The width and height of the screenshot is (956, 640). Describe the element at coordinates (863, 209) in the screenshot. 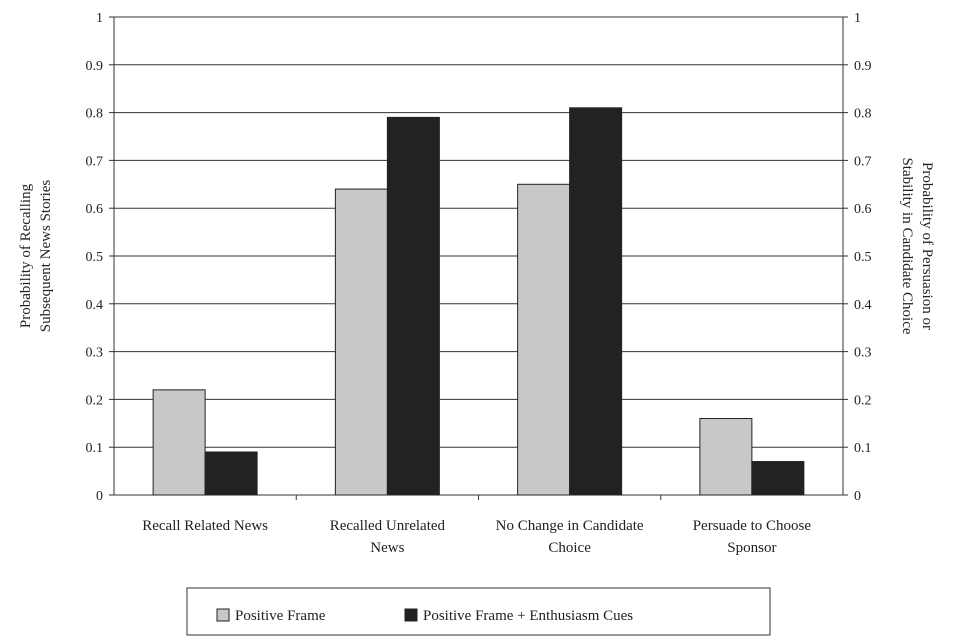

I see `y-right-tick-label: 0.6` at that location.